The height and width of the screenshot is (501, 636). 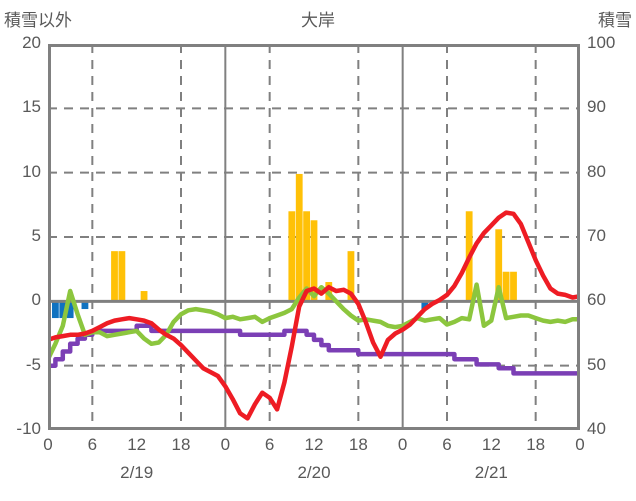 I want to click on y-tick-right: 90, so click(x=596, y=107).